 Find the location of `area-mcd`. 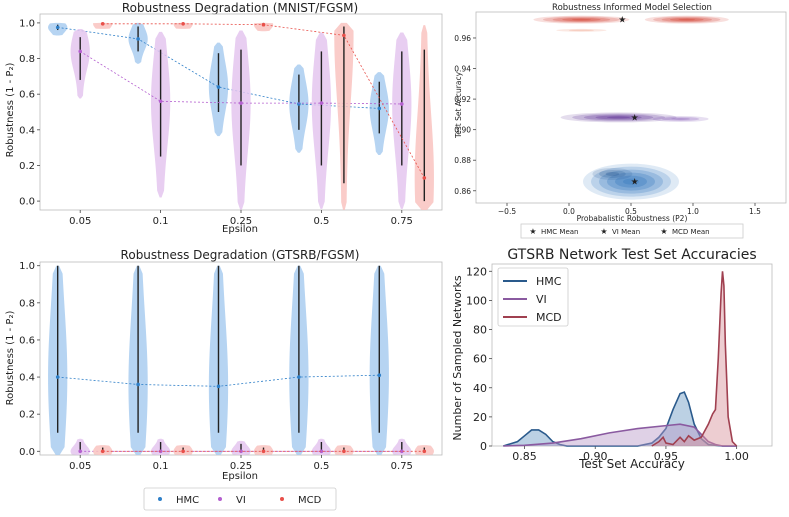

area-mcd is located at coordinates (694, 358).